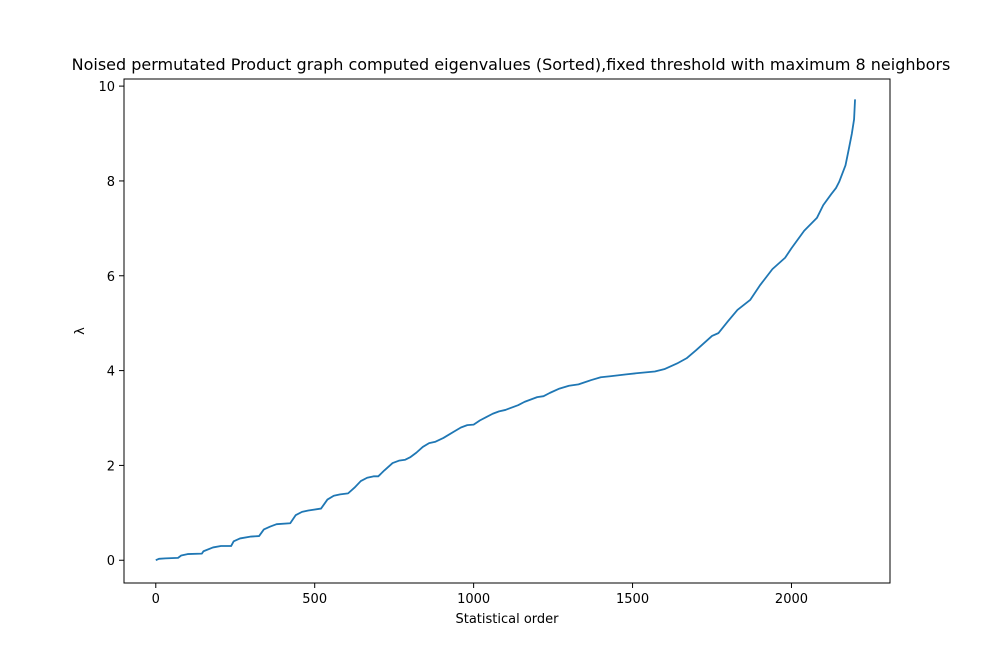  What do you see at coordinates (314, 599) in the screenshot?
I see `x-tick-label: 500` at bounding box center [314, 599].